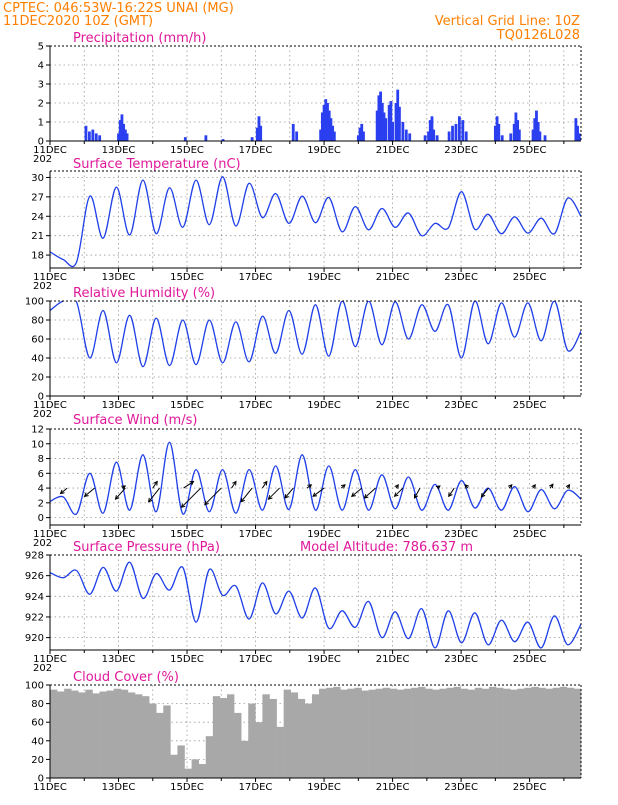 The height and width of the screenshot is (805, 618). I want to click on temp-xtick-label: 25DEC, so click(530, 277).